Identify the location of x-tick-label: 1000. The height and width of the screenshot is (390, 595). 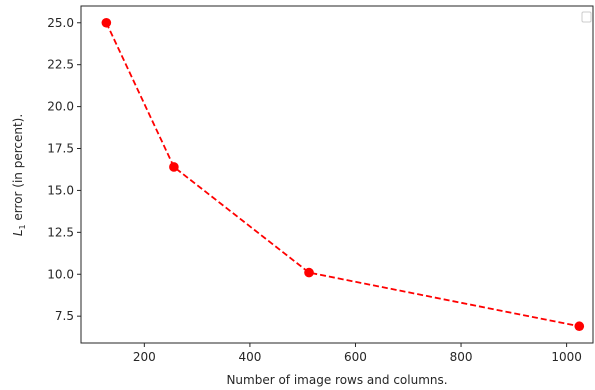
(566, 357).